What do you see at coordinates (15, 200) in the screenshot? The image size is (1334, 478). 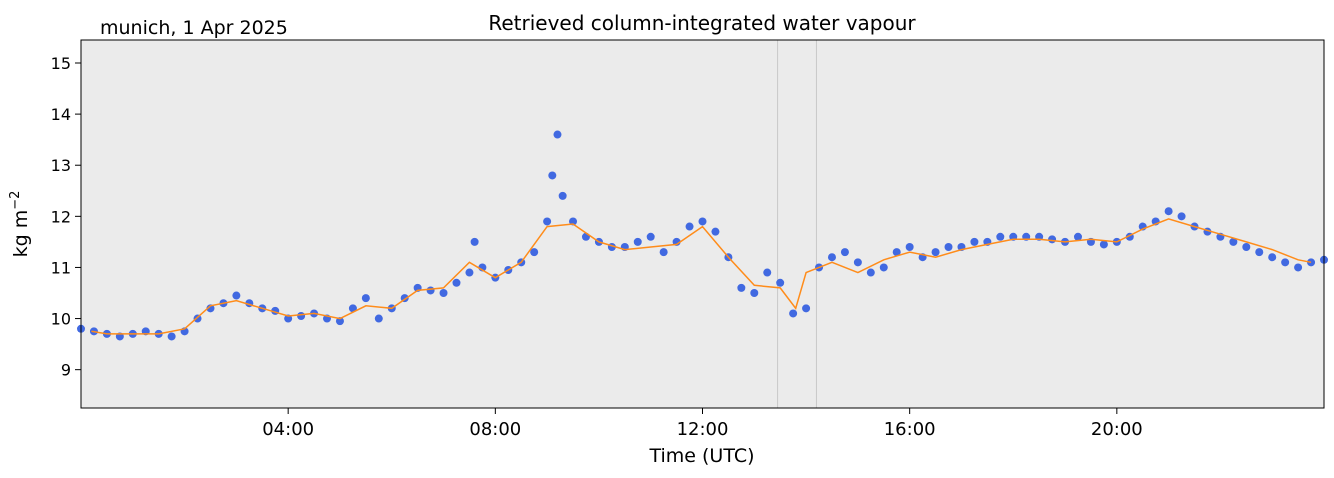 I see `y-axis-label-exponent: −2` at bounding box center [15, 200].